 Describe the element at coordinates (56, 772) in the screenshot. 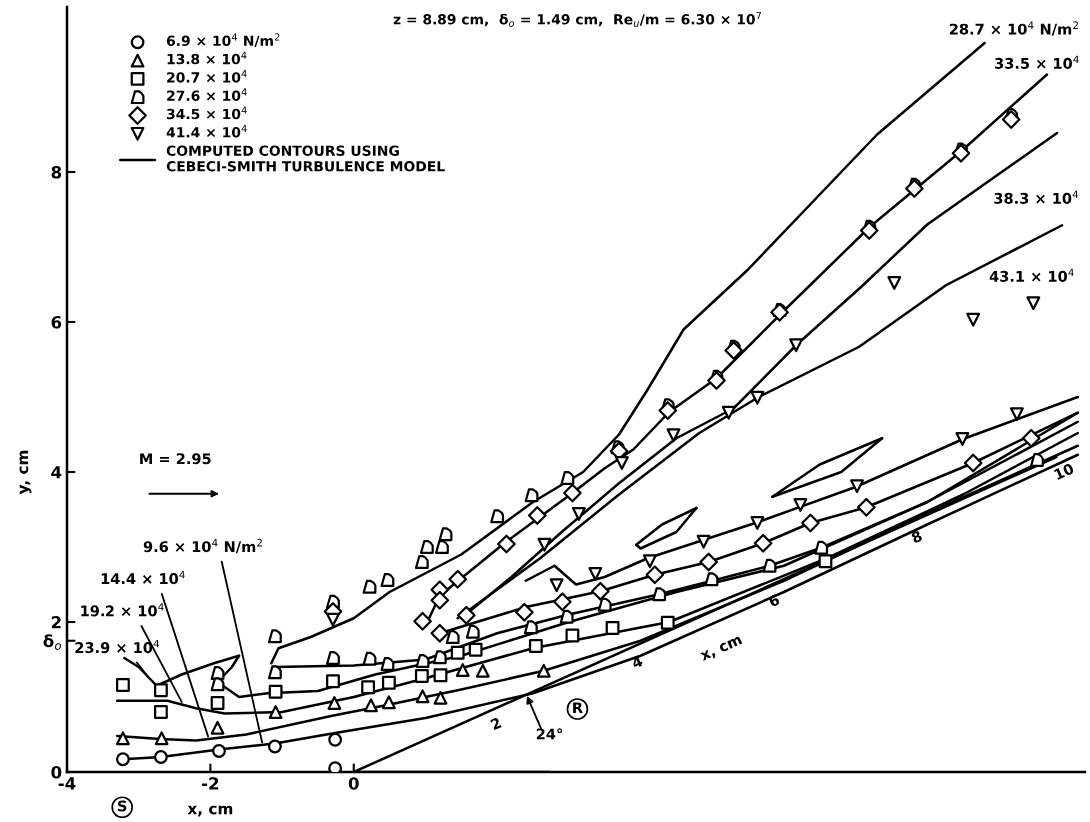

I see `y-tick-label: 0` at that location.